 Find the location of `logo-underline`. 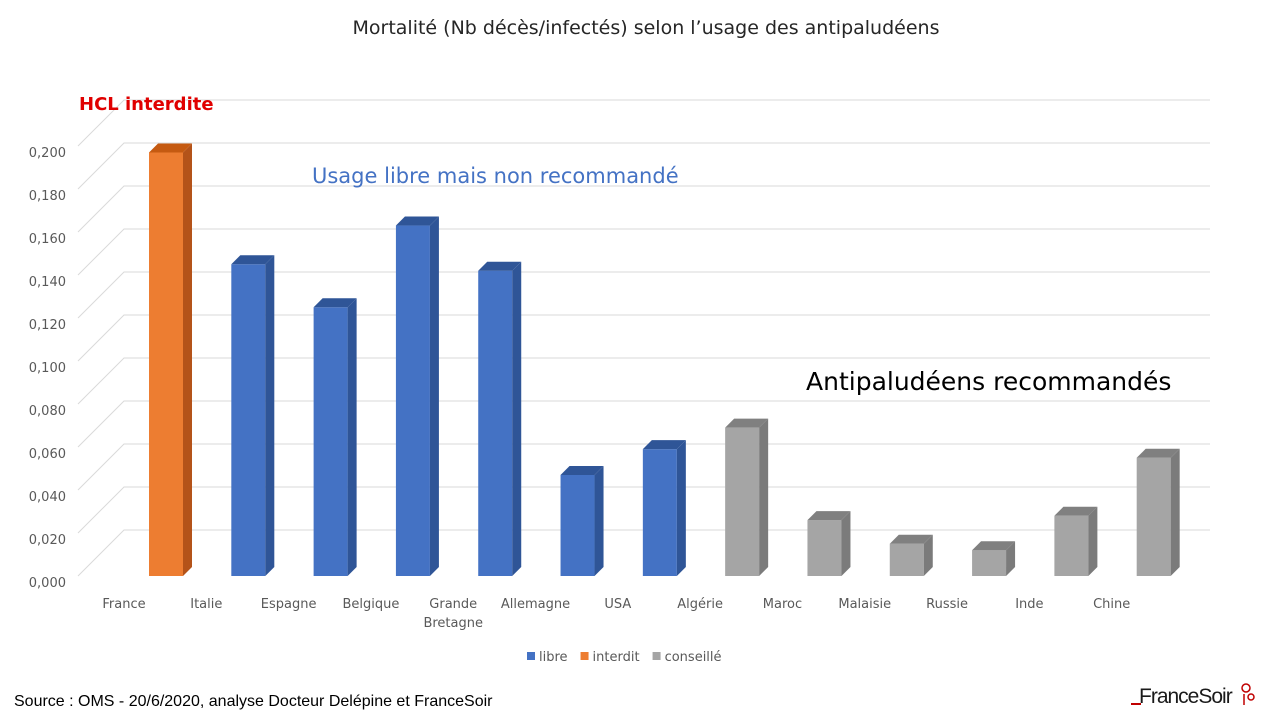

logo-underline is located at coordinates (1136, 704).